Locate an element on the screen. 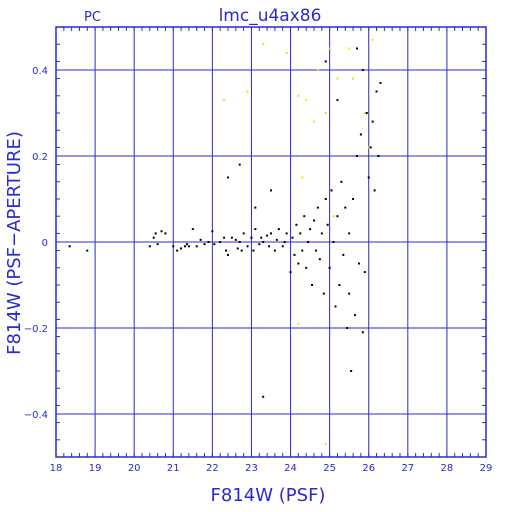 This screenshot has width=512, height=512. y-tick-label: 0.4 is located at coordinates (40, 71).